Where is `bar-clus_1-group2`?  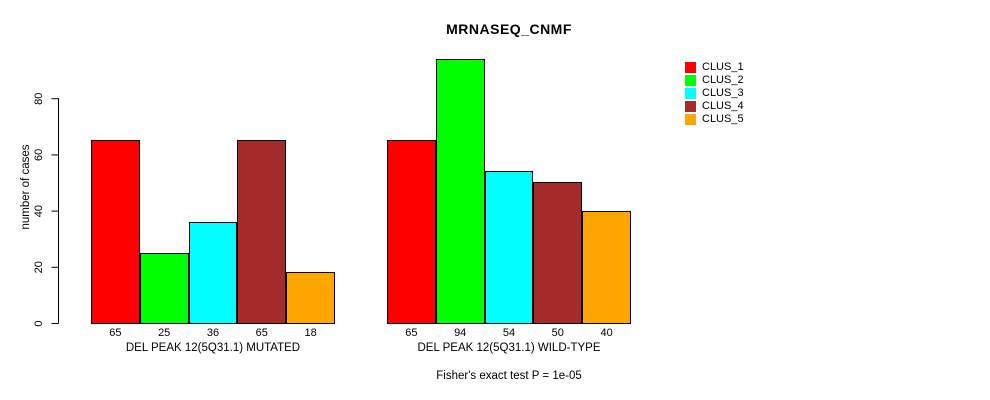 bar-clus_1-group2 is located at coordinates (411, 232).